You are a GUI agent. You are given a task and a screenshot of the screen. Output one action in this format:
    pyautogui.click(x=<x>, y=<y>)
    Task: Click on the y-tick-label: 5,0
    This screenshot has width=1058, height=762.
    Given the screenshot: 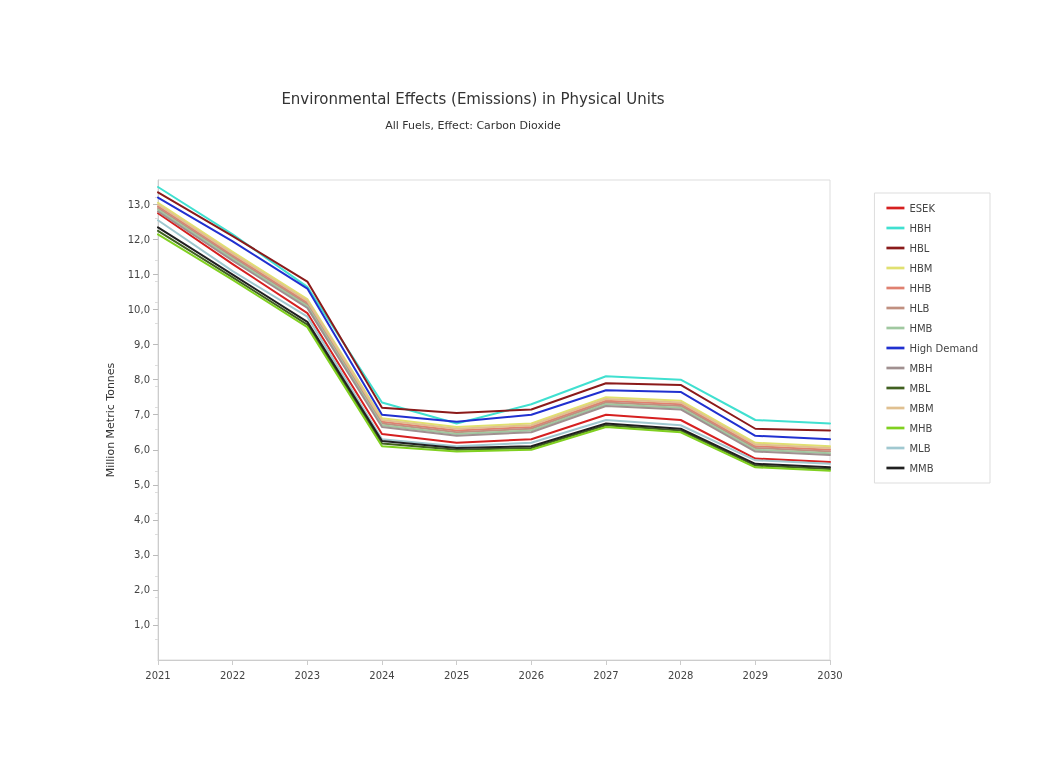 What is the action you would take?
    pyautogui.click(x=142, y=485)
    